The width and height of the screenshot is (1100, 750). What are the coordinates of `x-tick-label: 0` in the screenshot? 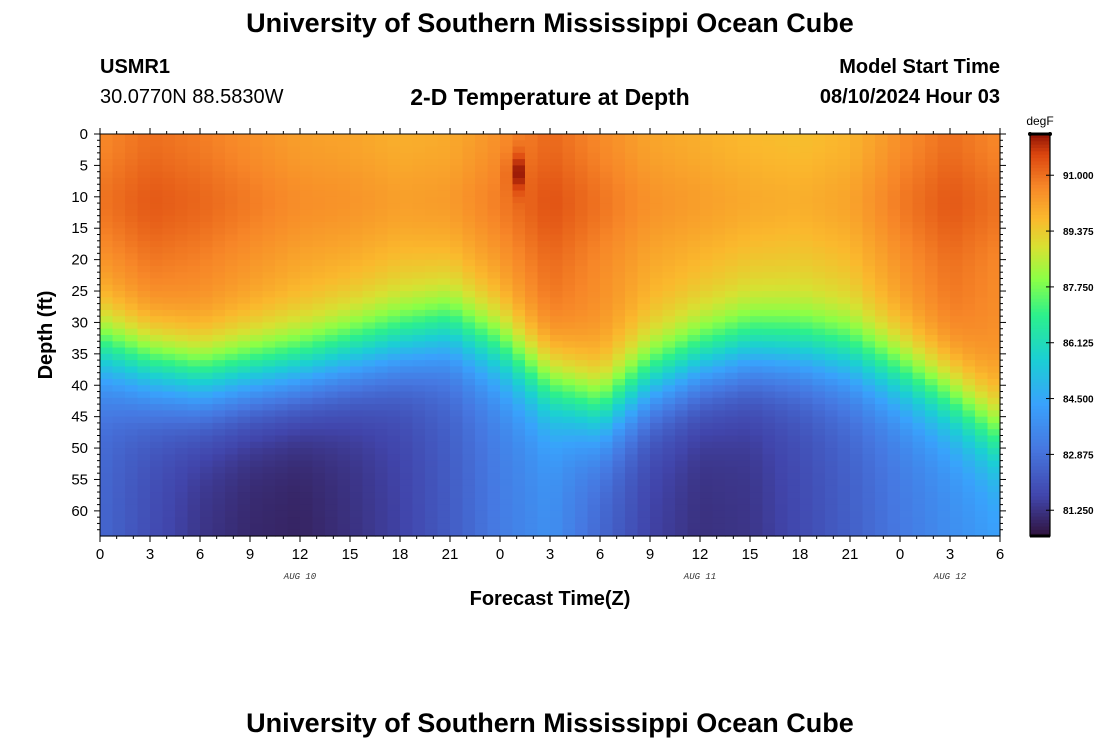 It's located at (900, 554).